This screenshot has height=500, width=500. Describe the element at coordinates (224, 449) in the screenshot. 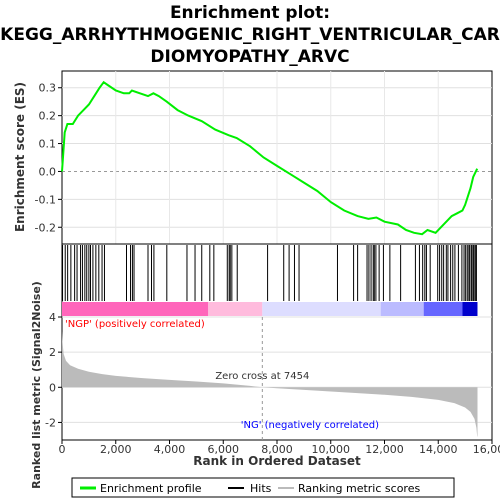

I see `x-tick-label: 6,000` at that location.